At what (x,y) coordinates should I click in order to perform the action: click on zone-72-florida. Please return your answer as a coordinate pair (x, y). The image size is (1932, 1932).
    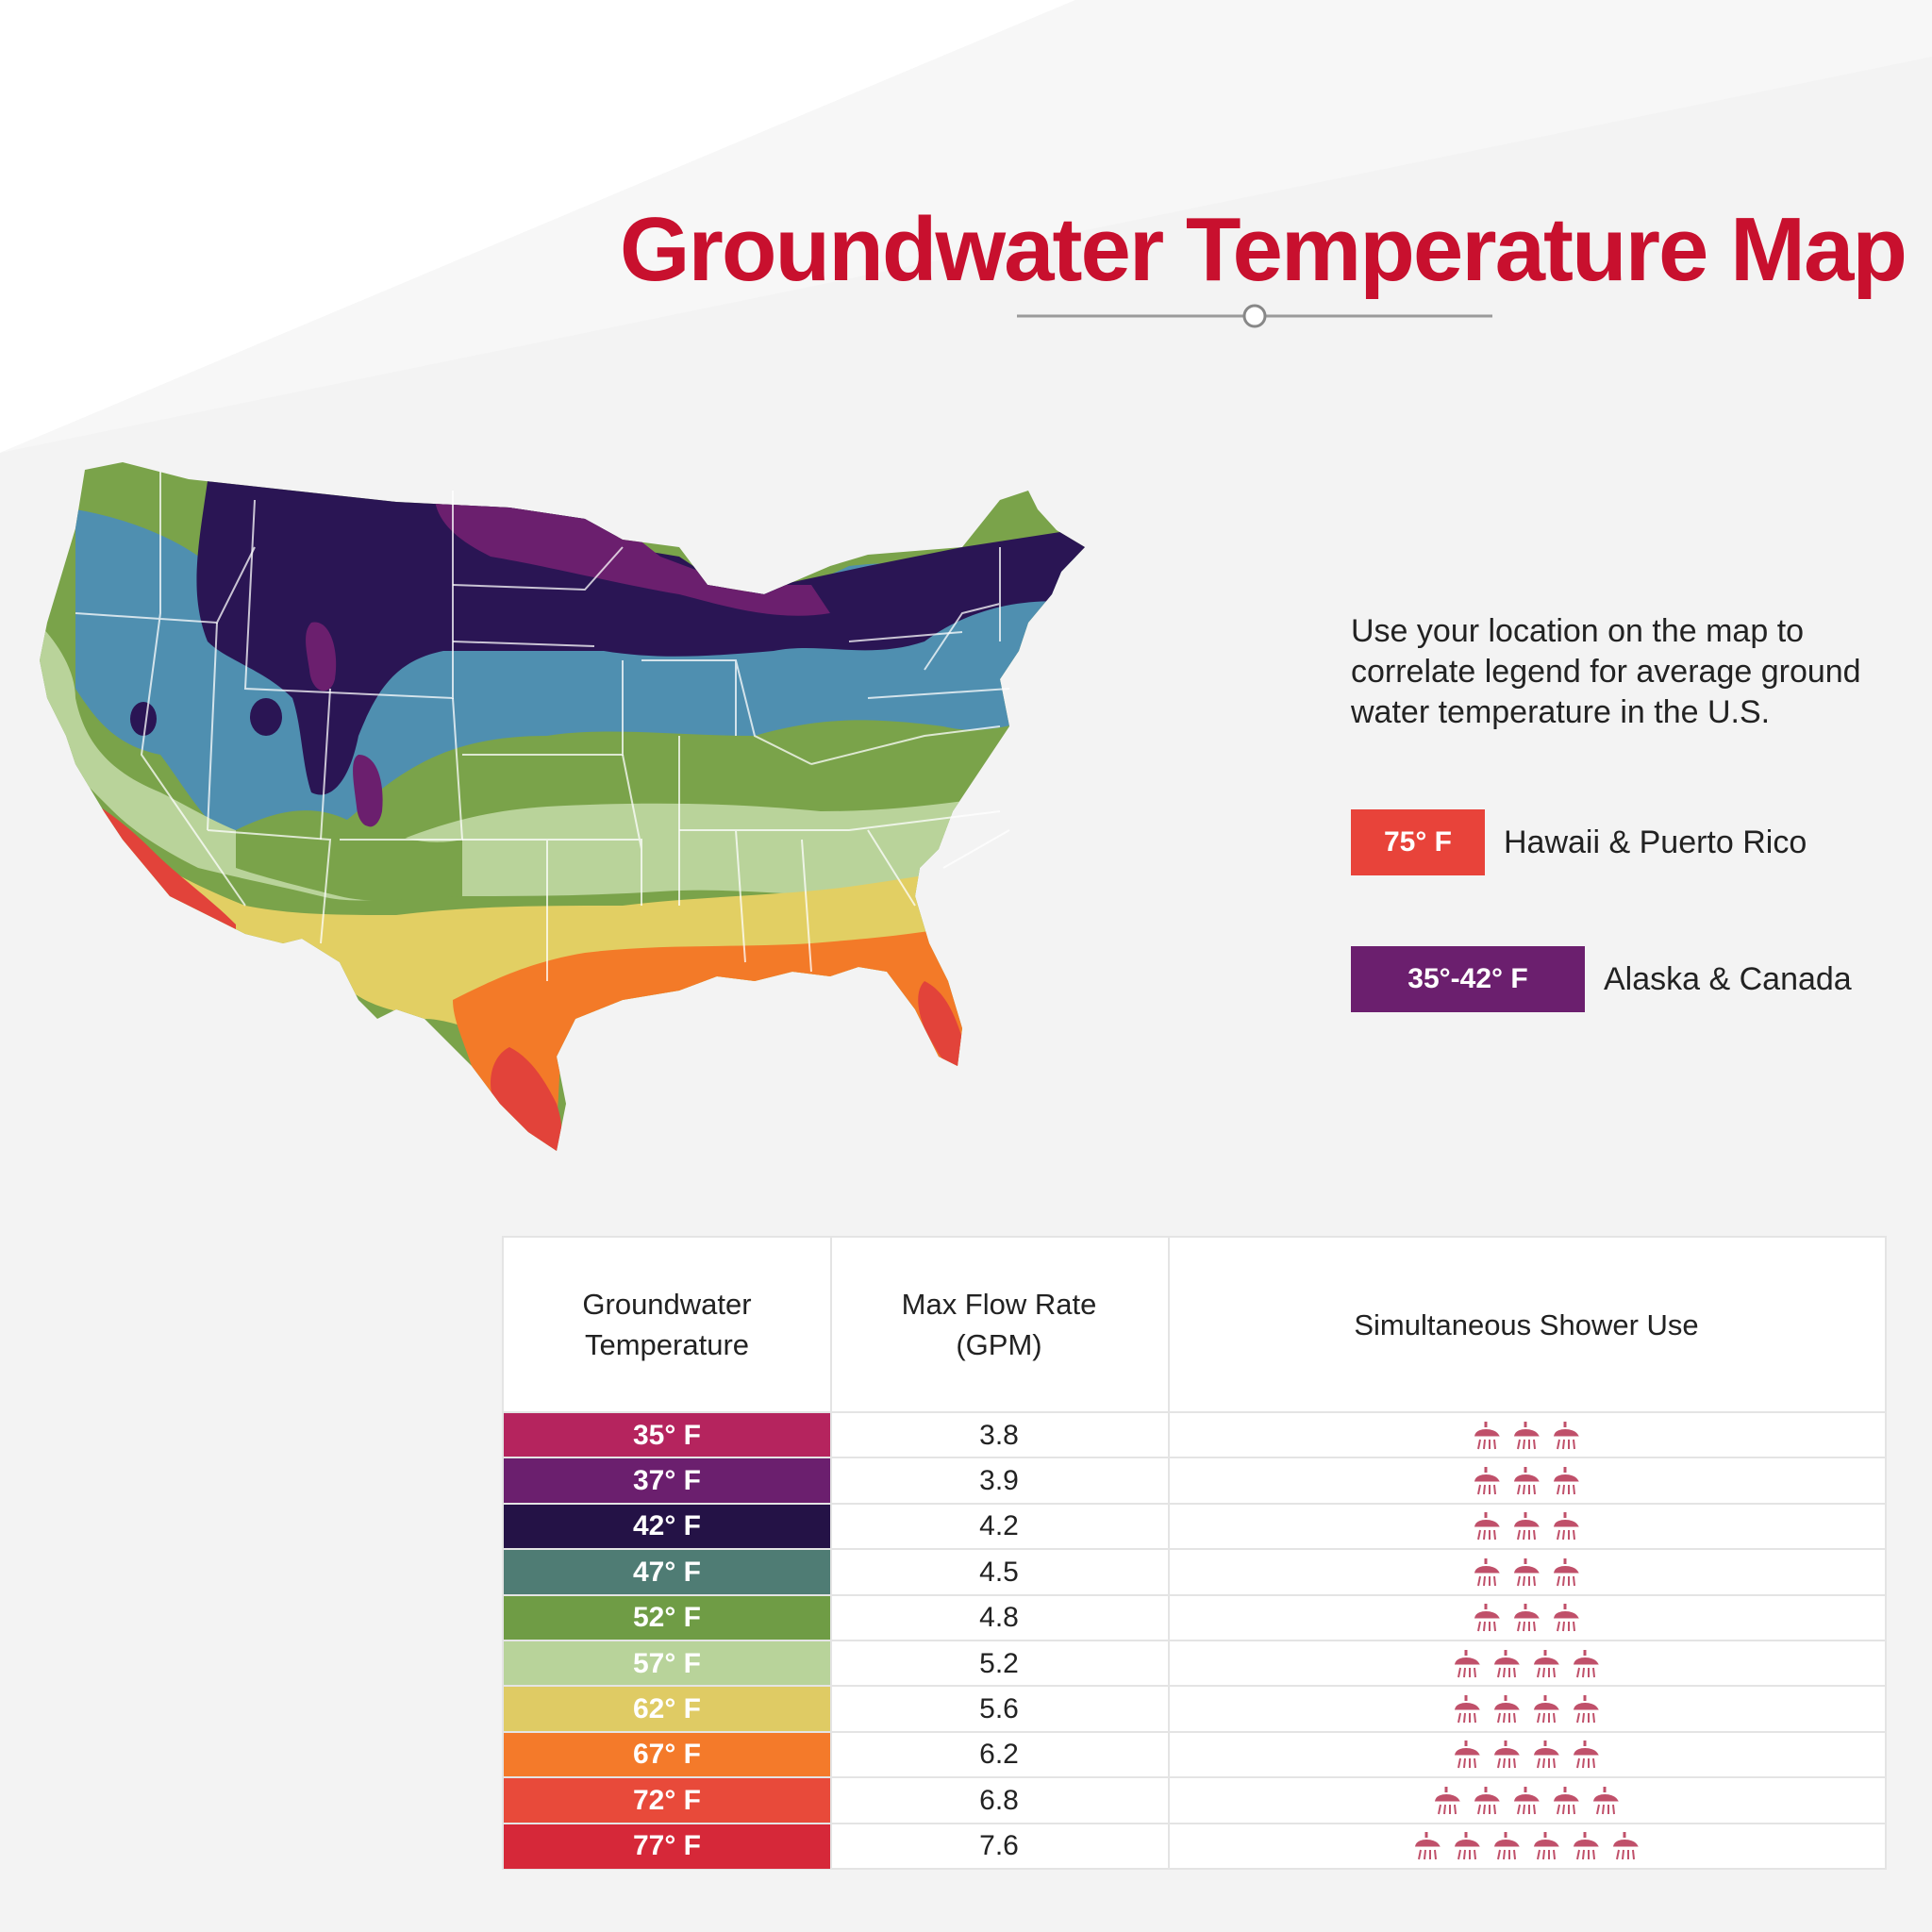
    Looking at the image, I should click on (942, 1033).